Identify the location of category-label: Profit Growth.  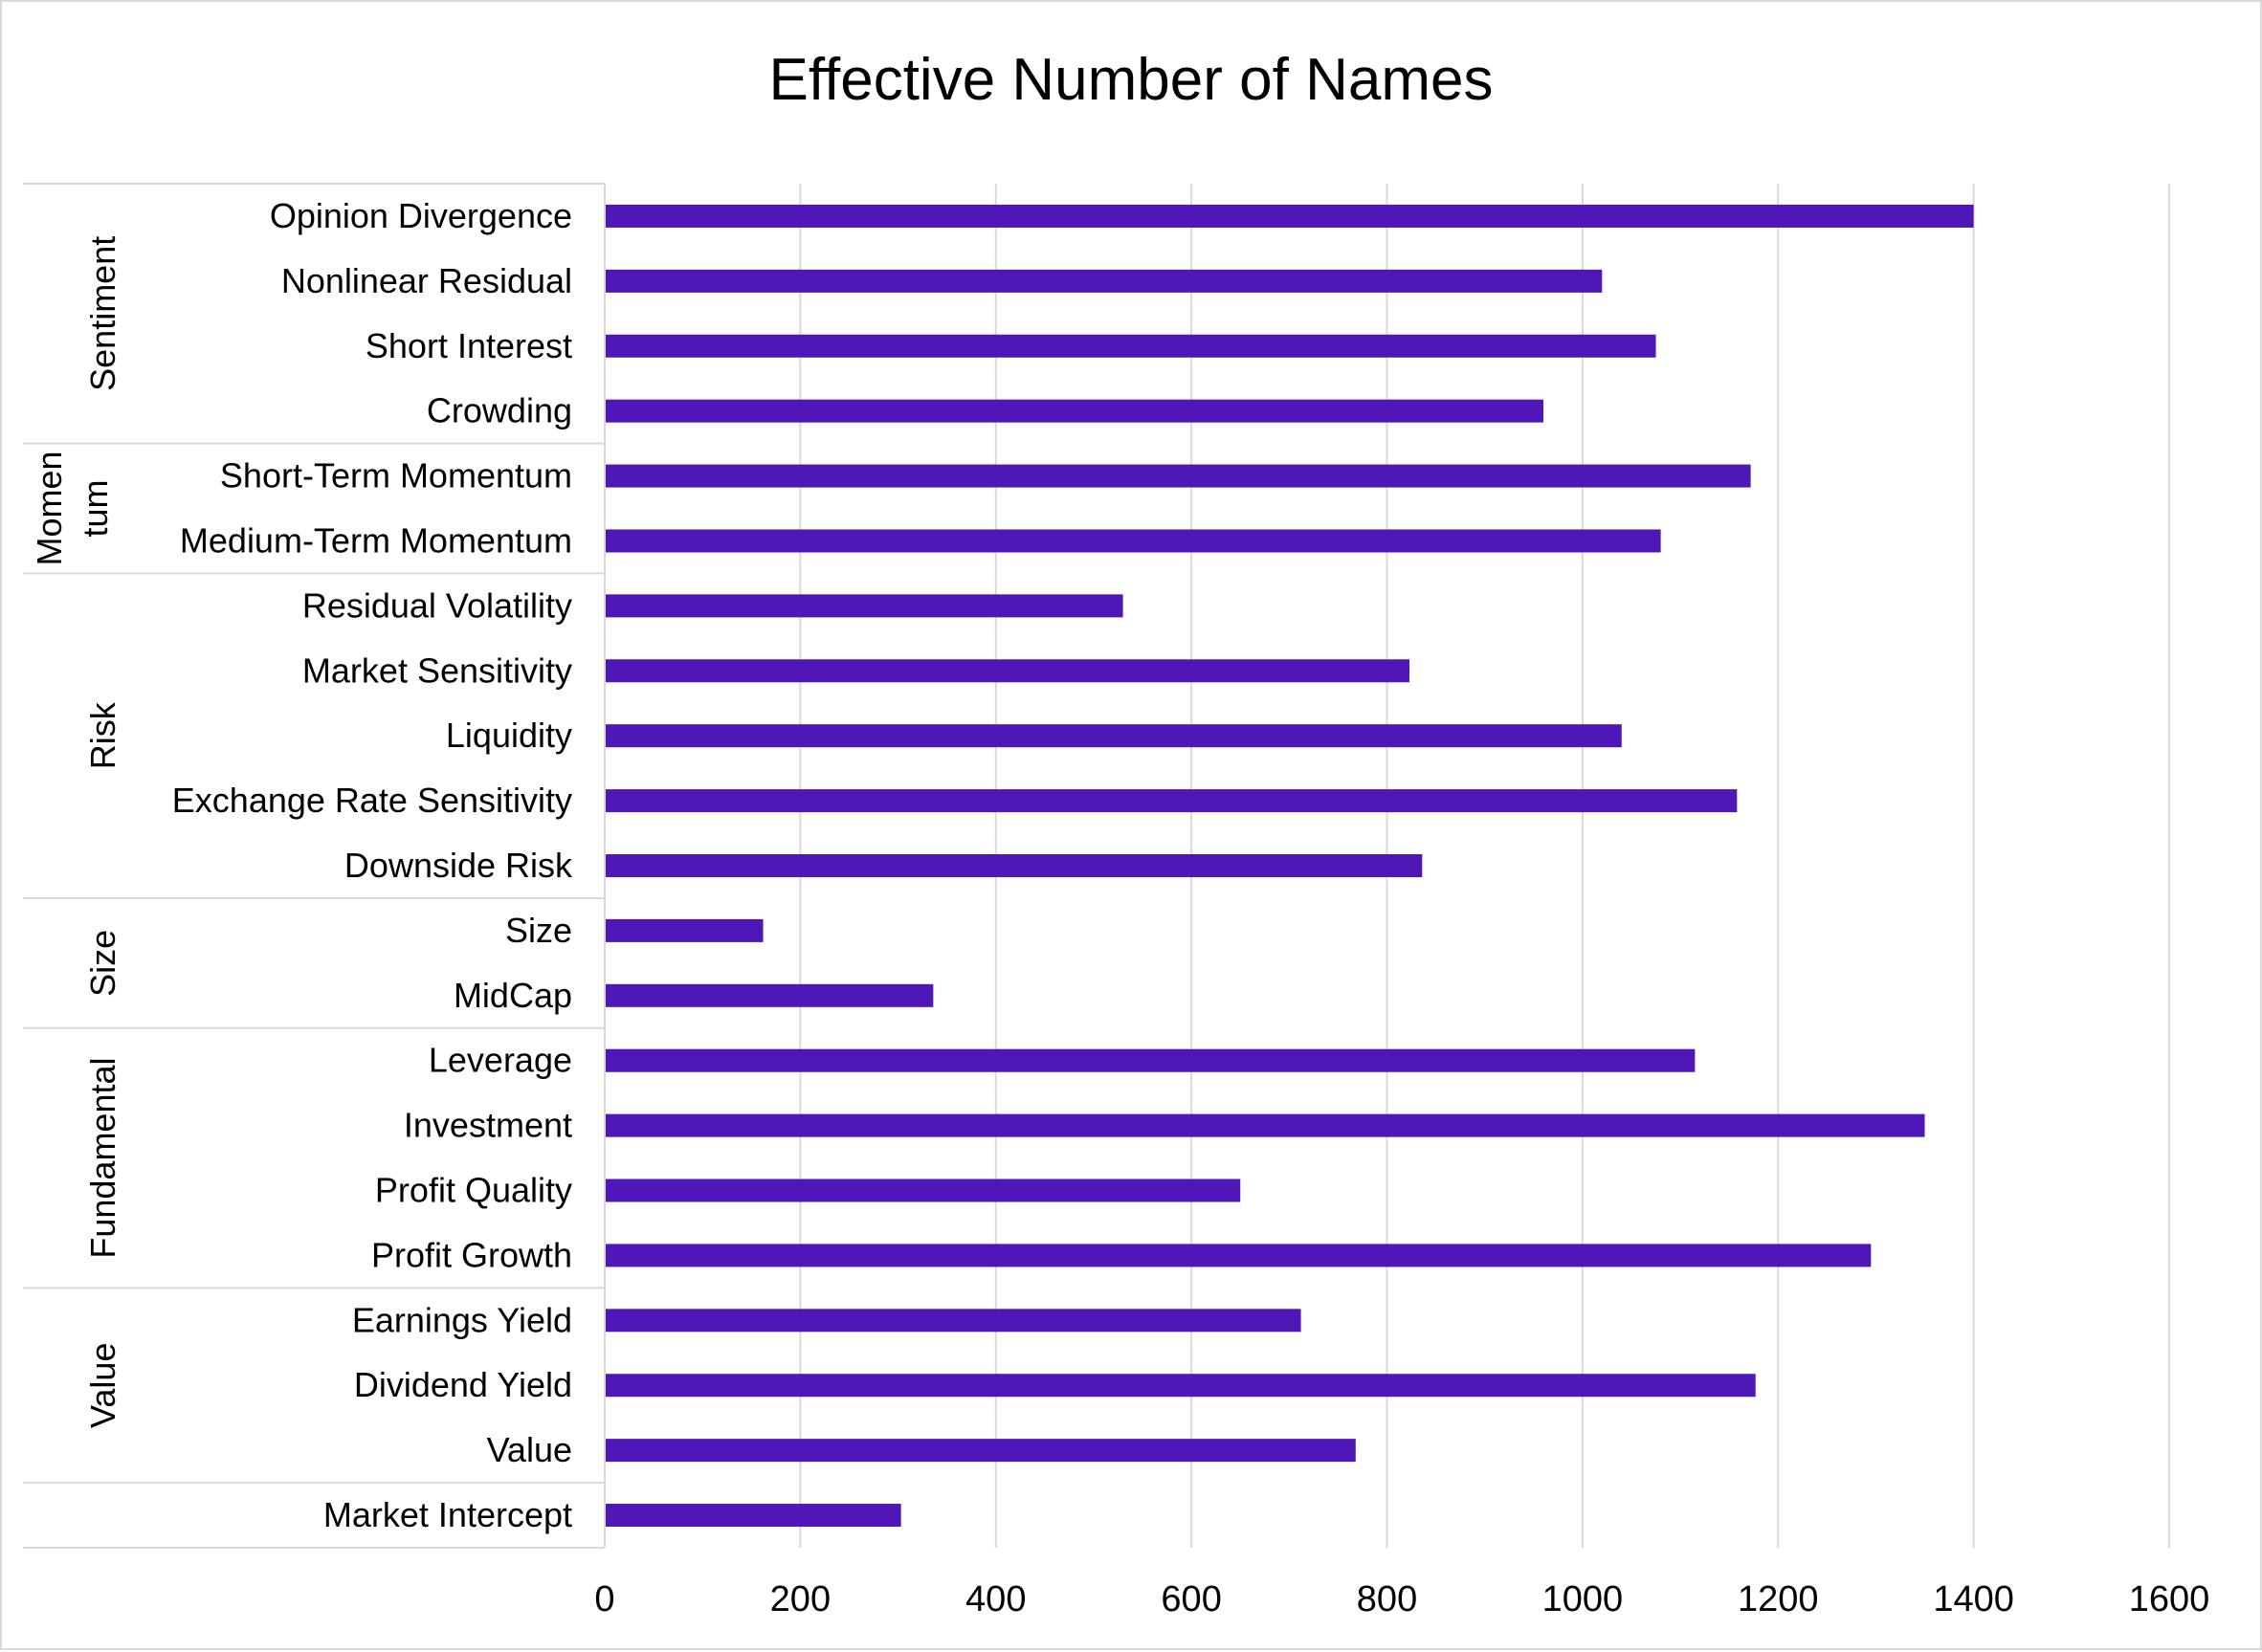
(471, 1254).